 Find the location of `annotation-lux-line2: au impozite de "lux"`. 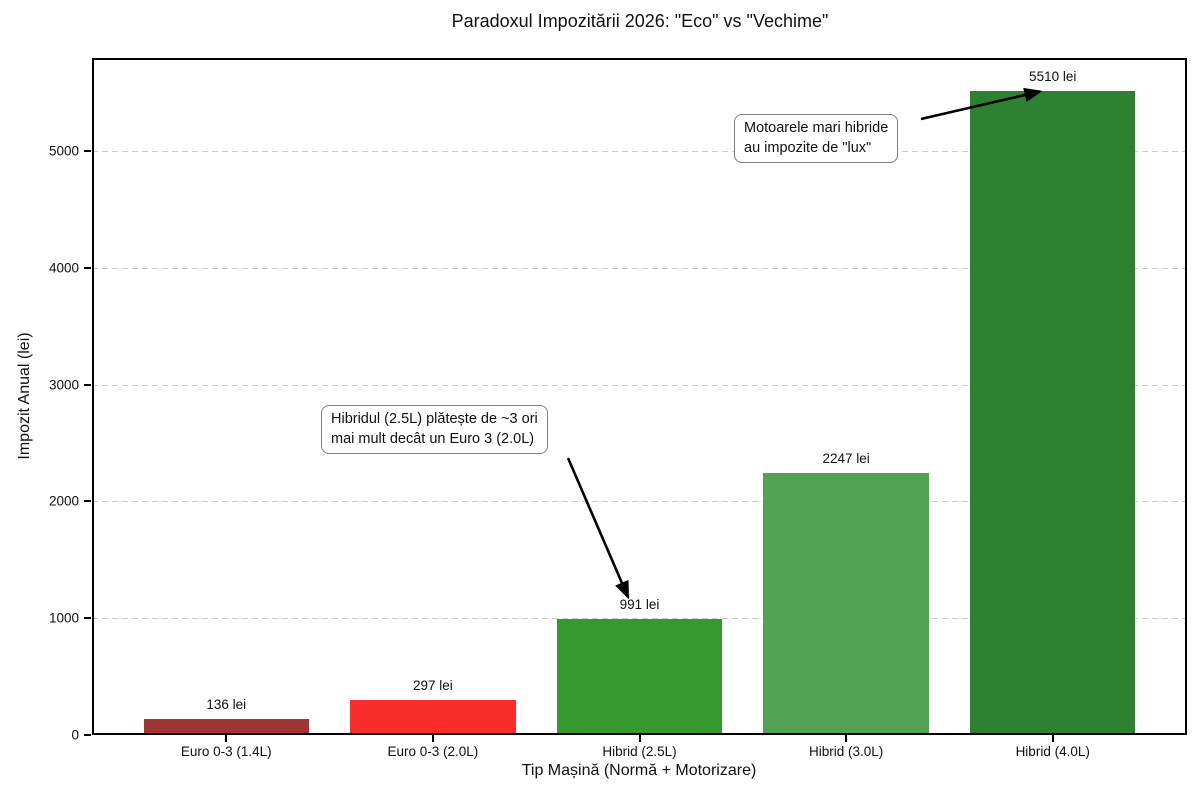

annotation-lux-line2: au impozite de "lux" is located at coordinates (808, 147).